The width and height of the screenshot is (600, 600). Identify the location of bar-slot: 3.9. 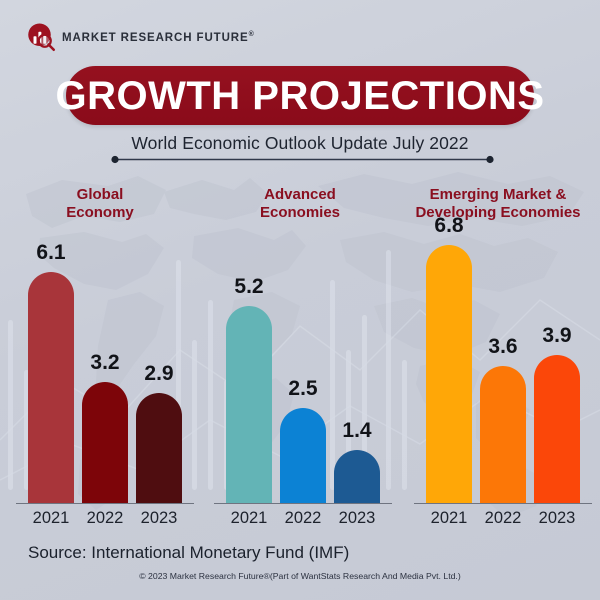
(557, 366).